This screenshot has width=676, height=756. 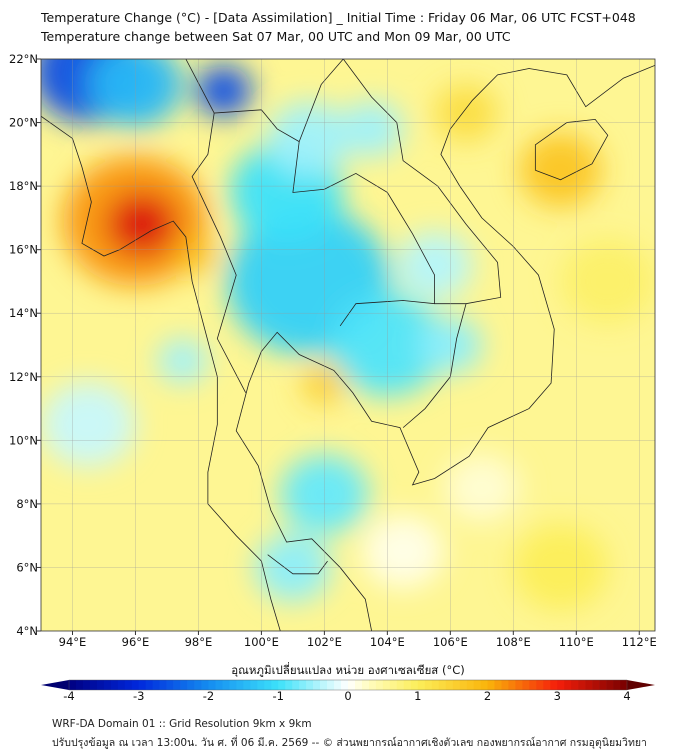 What do you see at coordinates (487, 696) in the screenshot?
I see `colorbar-tick-label: 2` at bounding box center [487, 696].